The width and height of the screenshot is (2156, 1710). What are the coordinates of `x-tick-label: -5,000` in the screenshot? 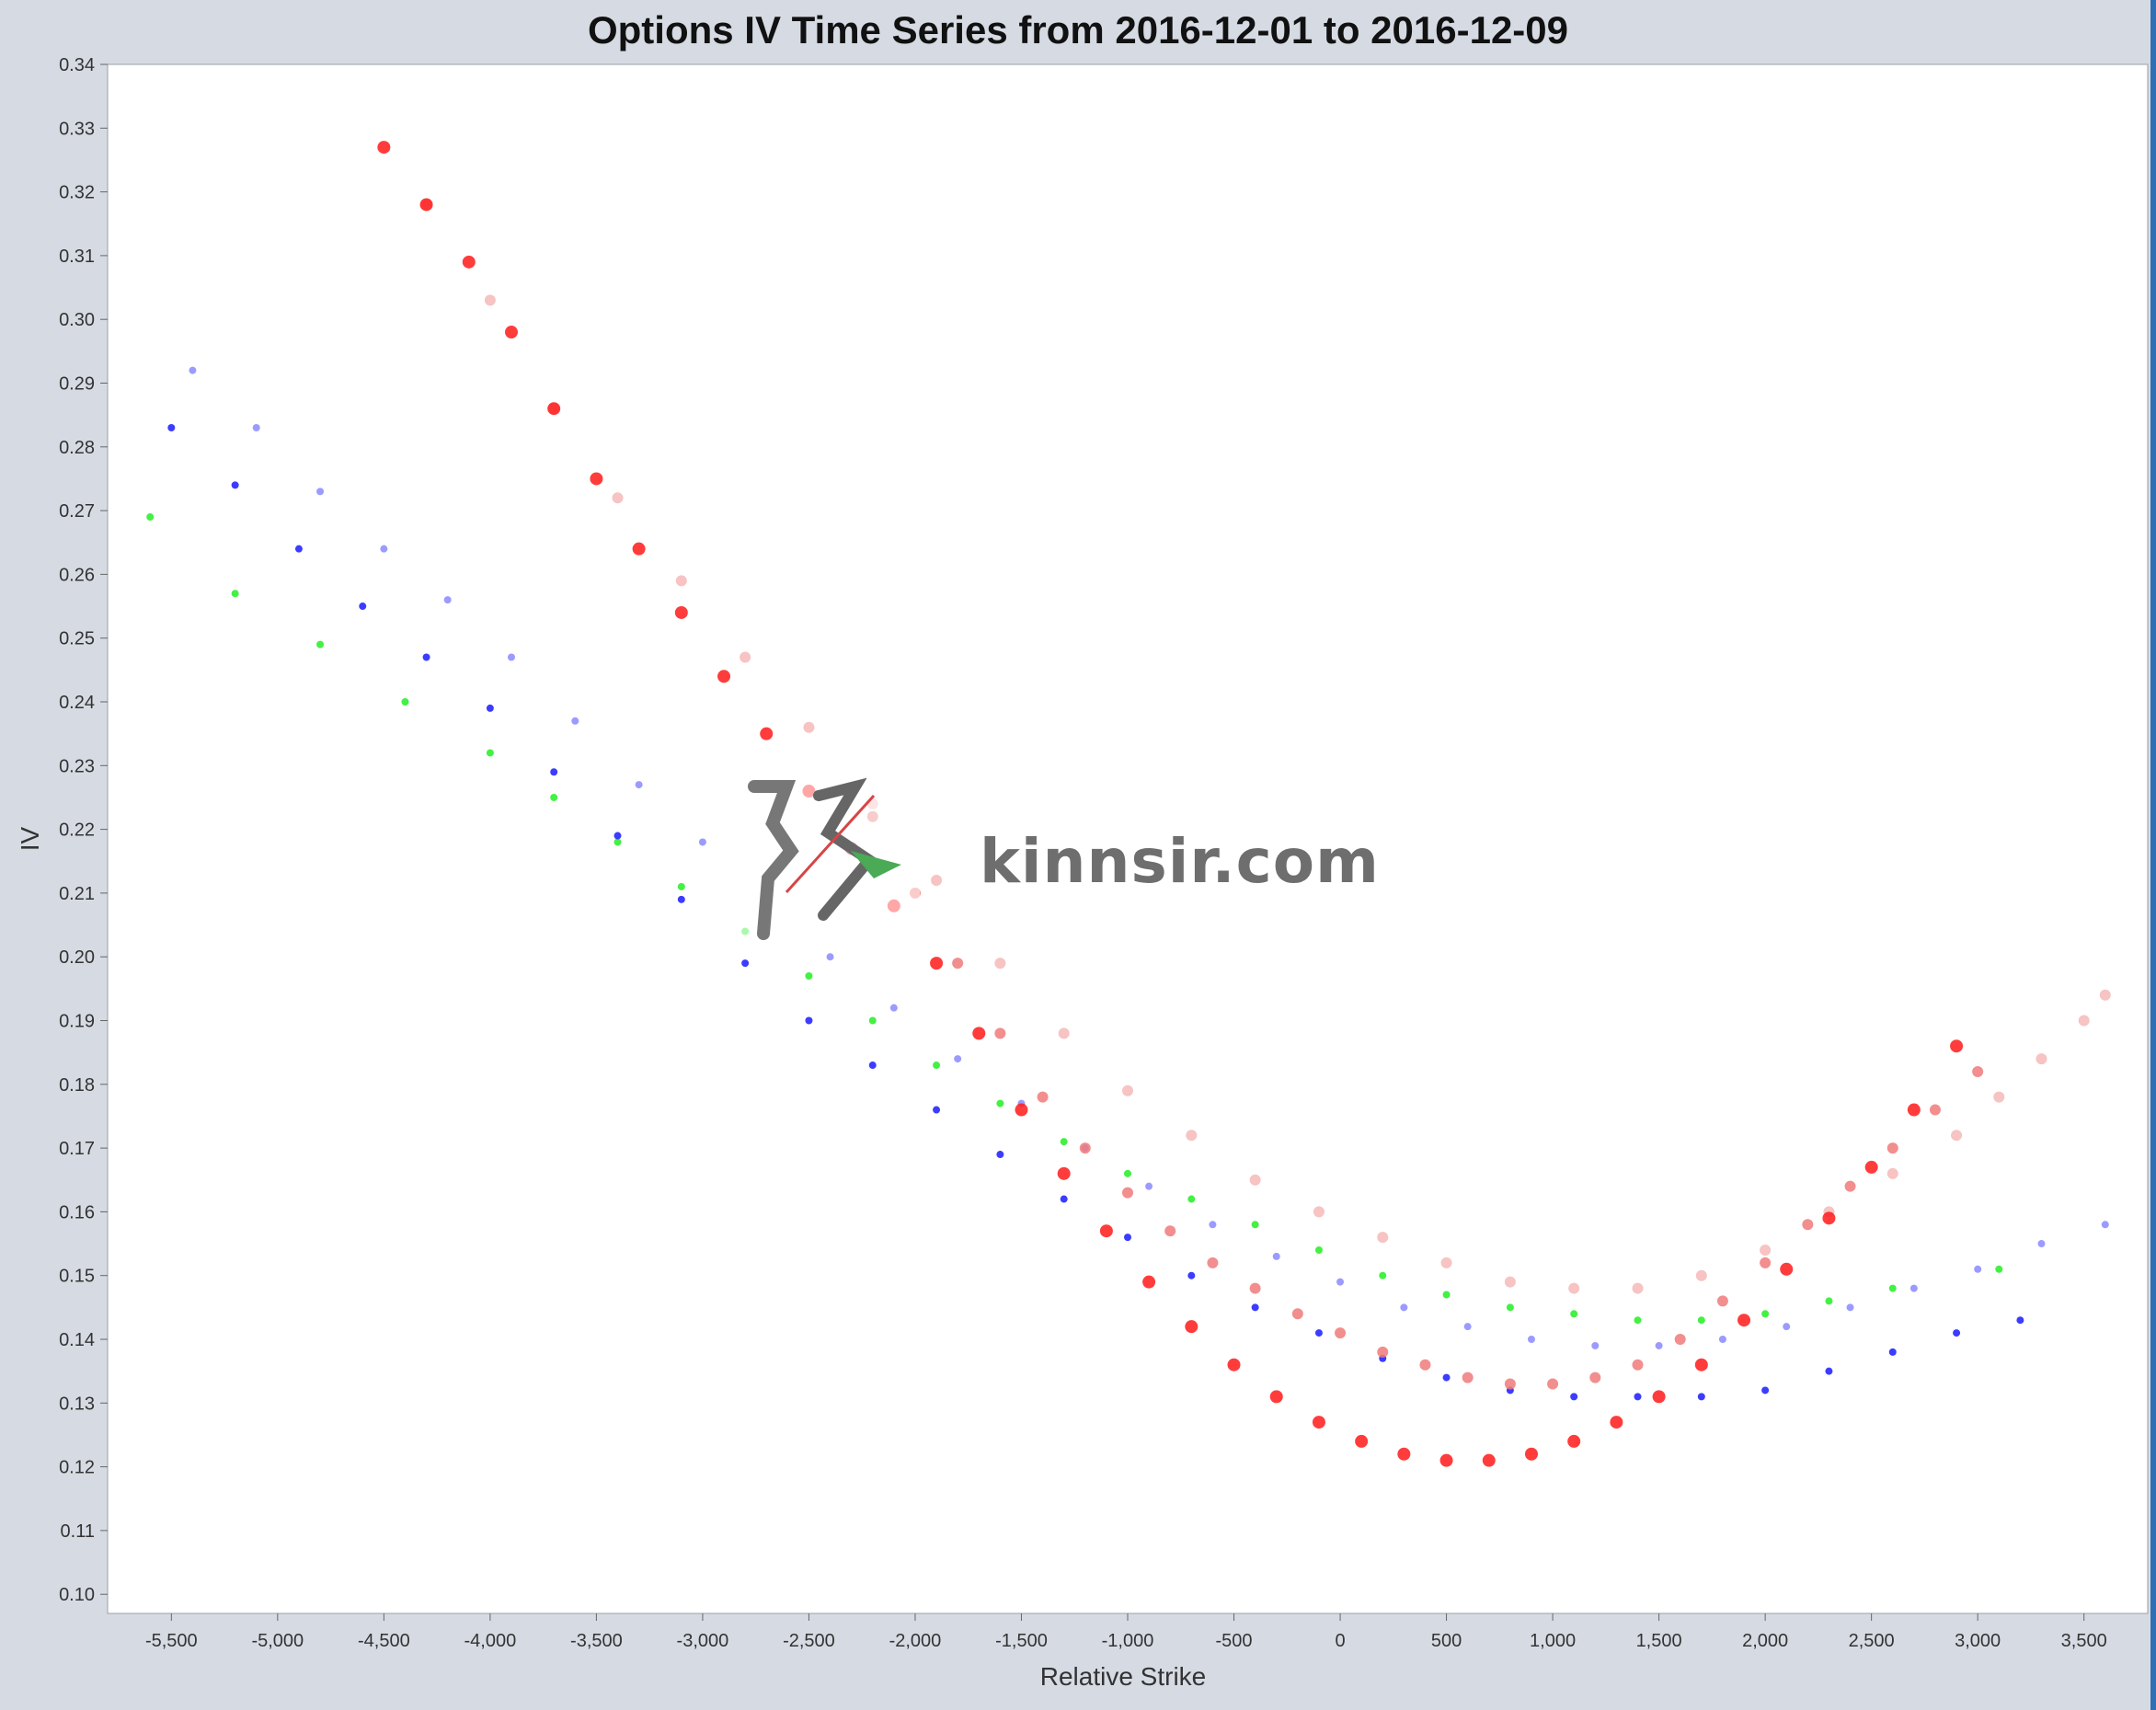 It's located at (278, 1641).